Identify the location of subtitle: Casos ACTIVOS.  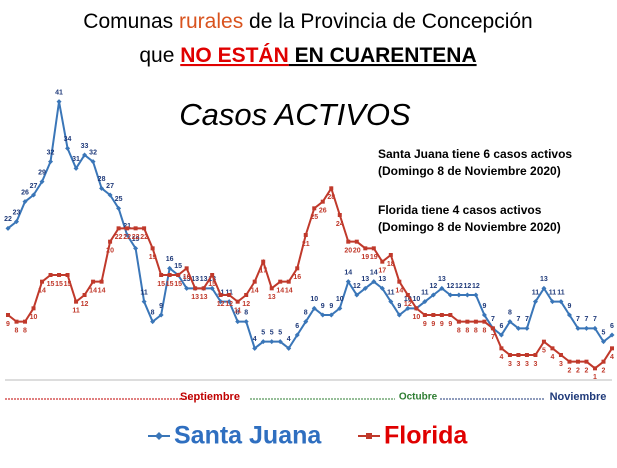
(295, 114).